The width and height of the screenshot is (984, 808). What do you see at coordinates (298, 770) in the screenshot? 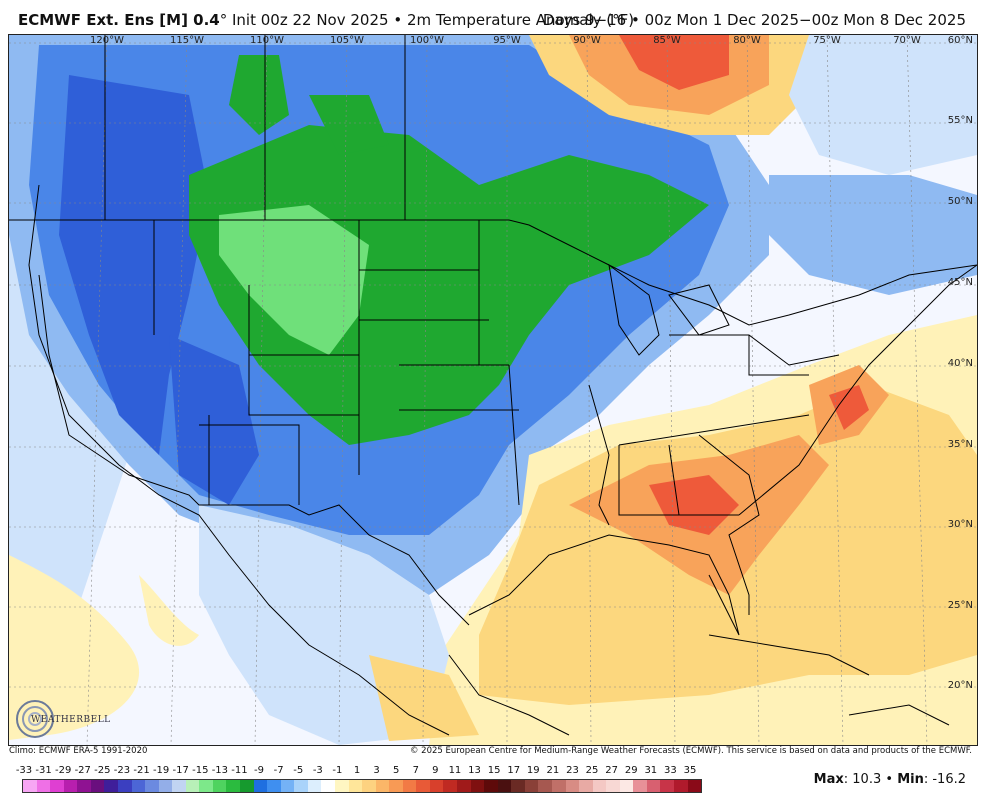
I see `scale-tick-label: -5` at bounding box center [298, 770].